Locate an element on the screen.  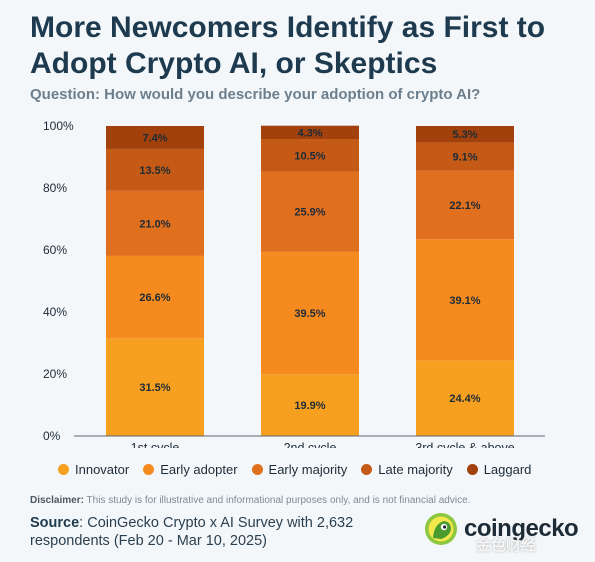
data-label: 19.9% is located at coordinates (309, 406).